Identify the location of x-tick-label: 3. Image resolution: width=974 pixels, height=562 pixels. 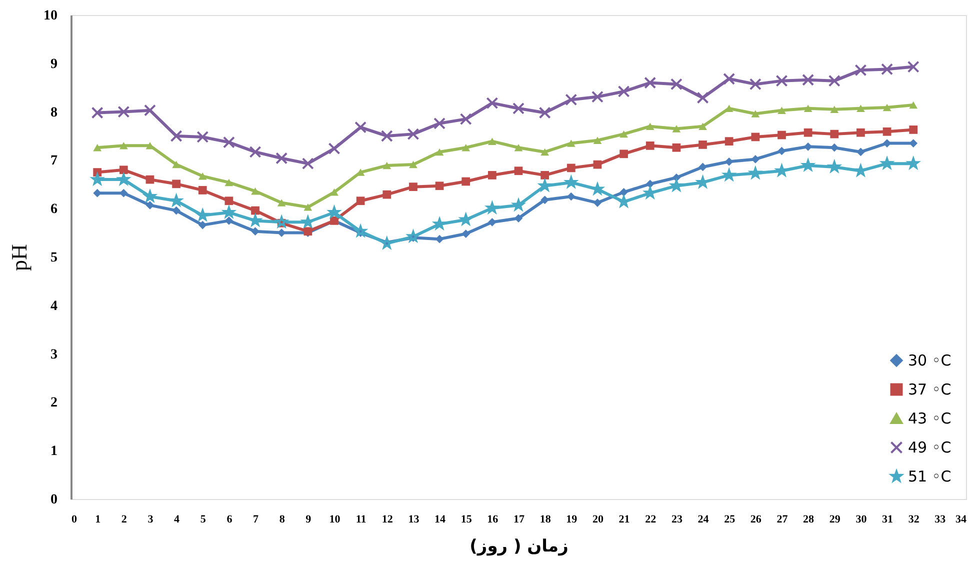
(151, 520).